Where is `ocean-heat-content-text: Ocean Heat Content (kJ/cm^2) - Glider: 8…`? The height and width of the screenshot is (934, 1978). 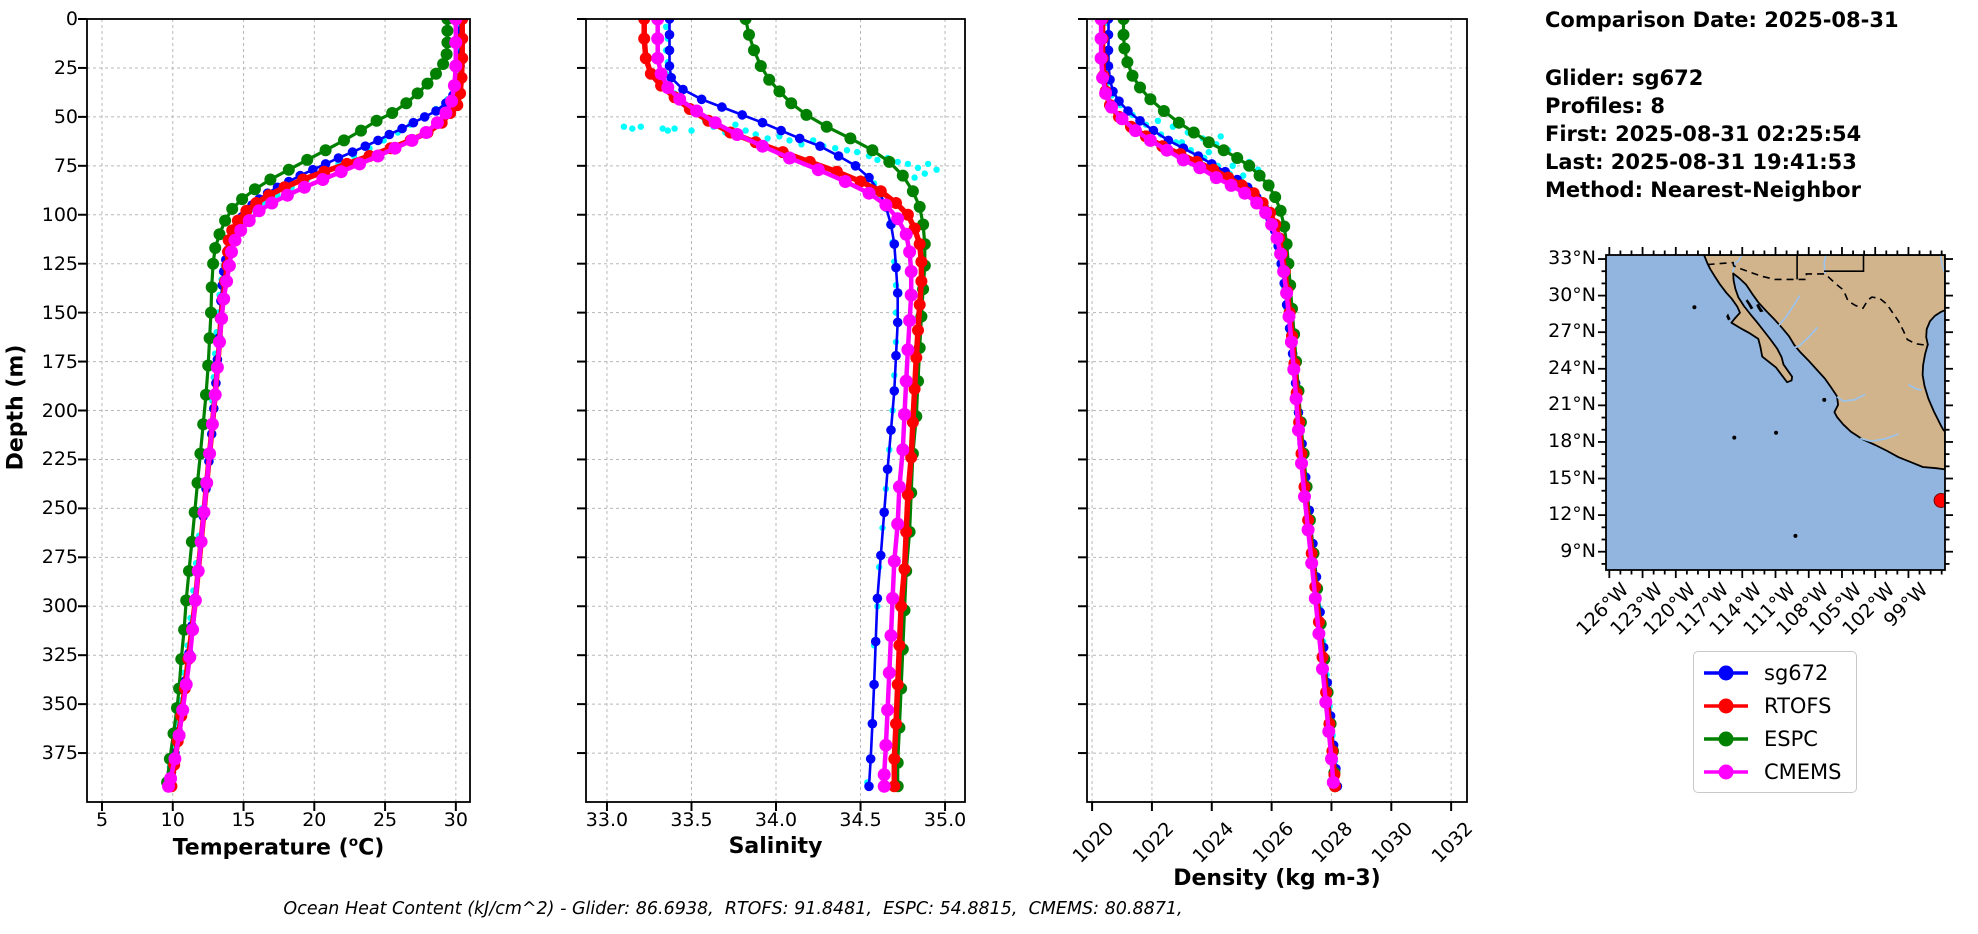
ocean-heat-content-text: Ocean Heat Content (kJ/cm^2) - Glider: 8… is located at coordinates (733, 909).